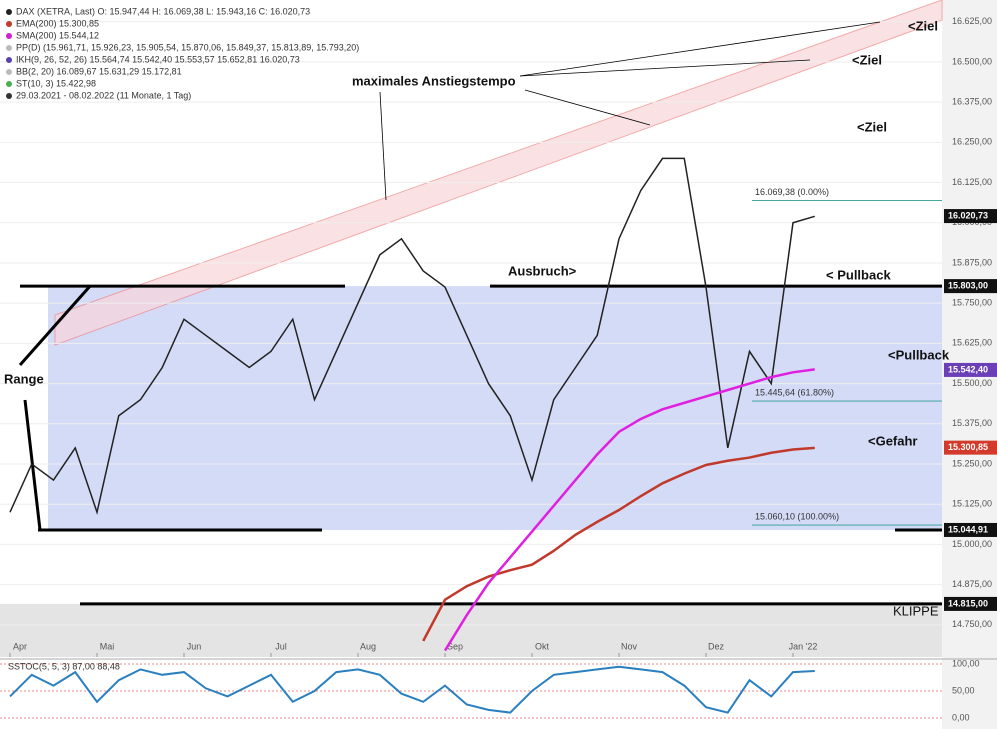  I want to click on price-tag-label: 16.020,73, so click(968, 215).